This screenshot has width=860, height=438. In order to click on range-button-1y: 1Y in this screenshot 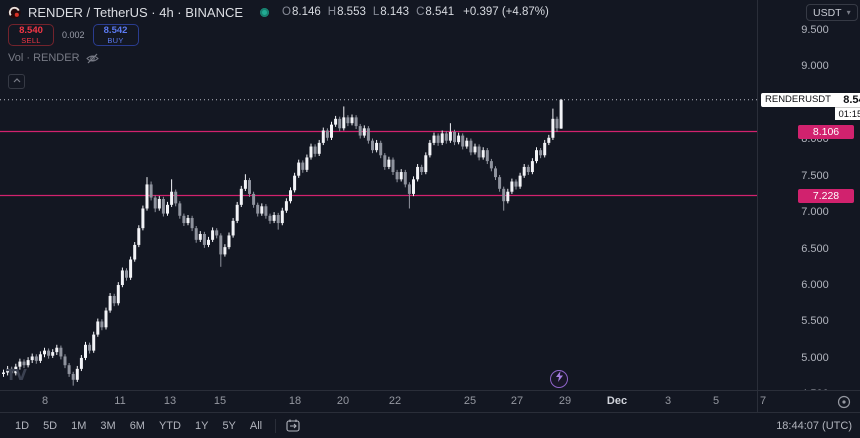, I will do `click(201, 426)`.